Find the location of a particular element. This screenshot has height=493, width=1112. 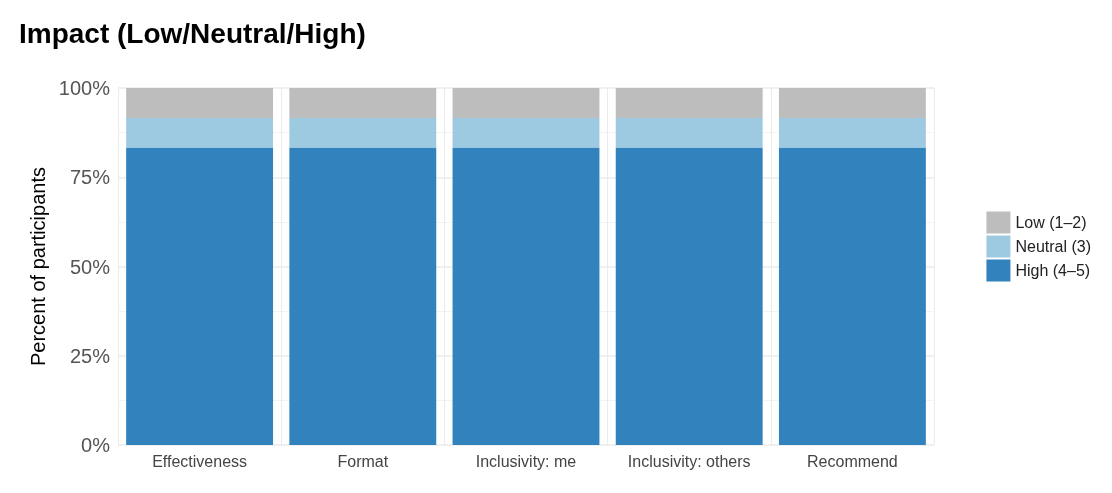

x-tick-label: Inclusivity: others is located at coordinates (689, 461).